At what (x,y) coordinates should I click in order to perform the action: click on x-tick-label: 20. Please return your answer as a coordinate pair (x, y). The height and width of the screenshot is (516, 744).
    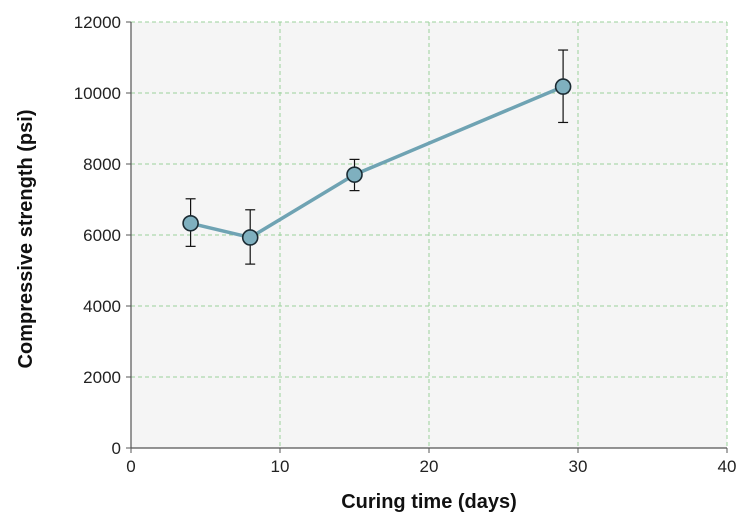
    Looking at the image, I should click on (429, 466).